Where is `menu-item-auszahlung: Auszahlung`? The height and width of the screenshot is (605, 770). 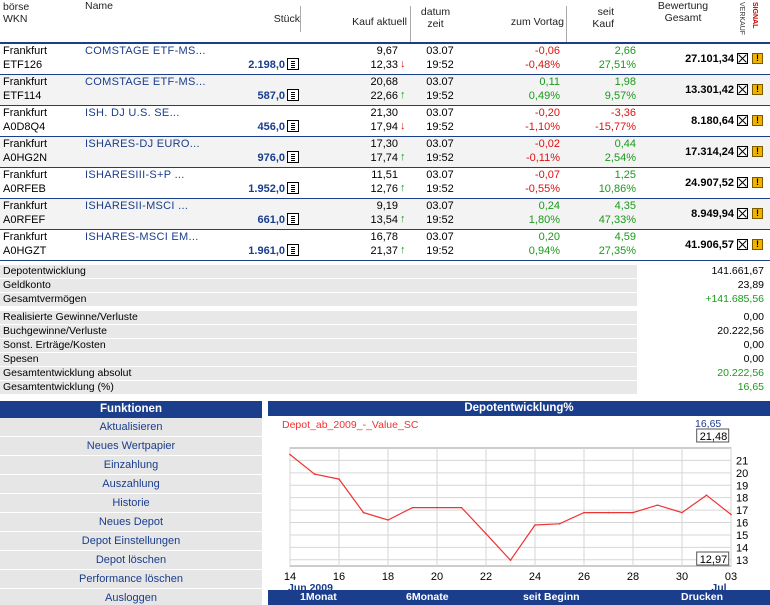 menu-item-auszahlung: Auszahlung is located at coordinates (131, 484).